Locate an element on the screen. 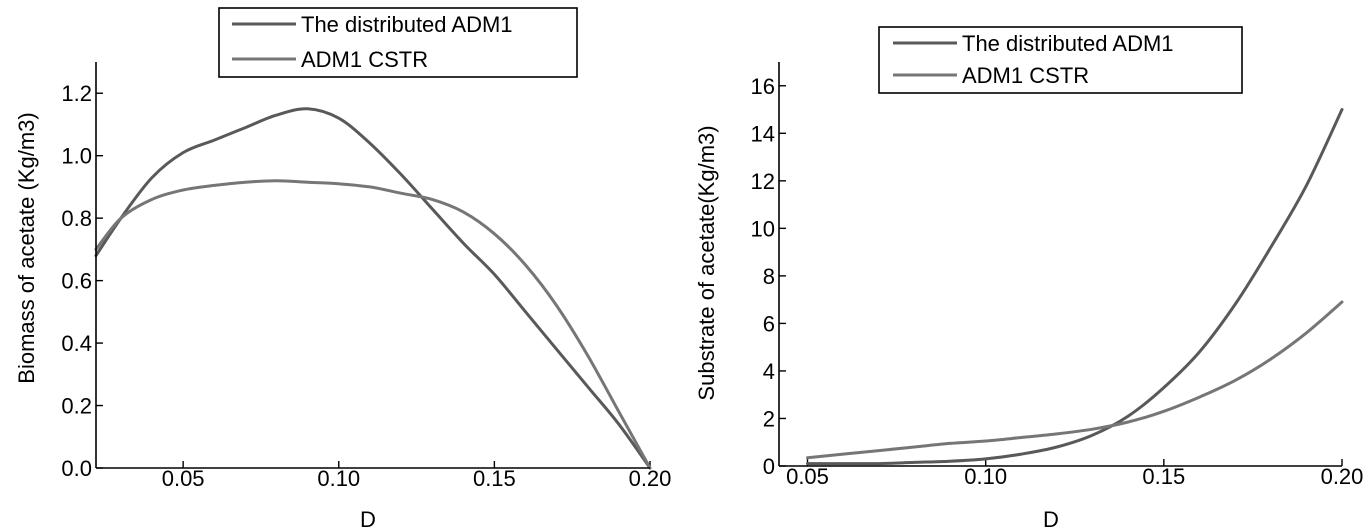 The width and height of the screenshot is (1372, 531). right-y-tick-label: 10 is located at coordinates (763, 228).